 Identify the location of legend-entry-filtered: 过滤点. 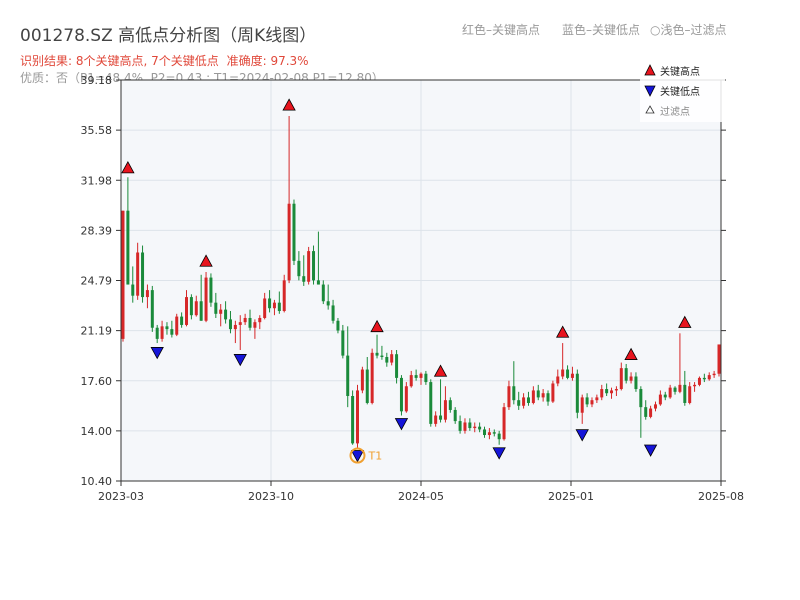
(675, 111).